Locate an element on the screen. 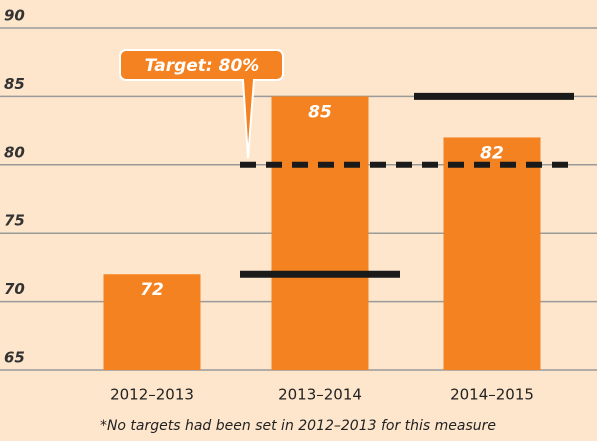 The height and width of the screenshot is (441, 597). y-tick-label: 75 is located at coordinates (14, 221).